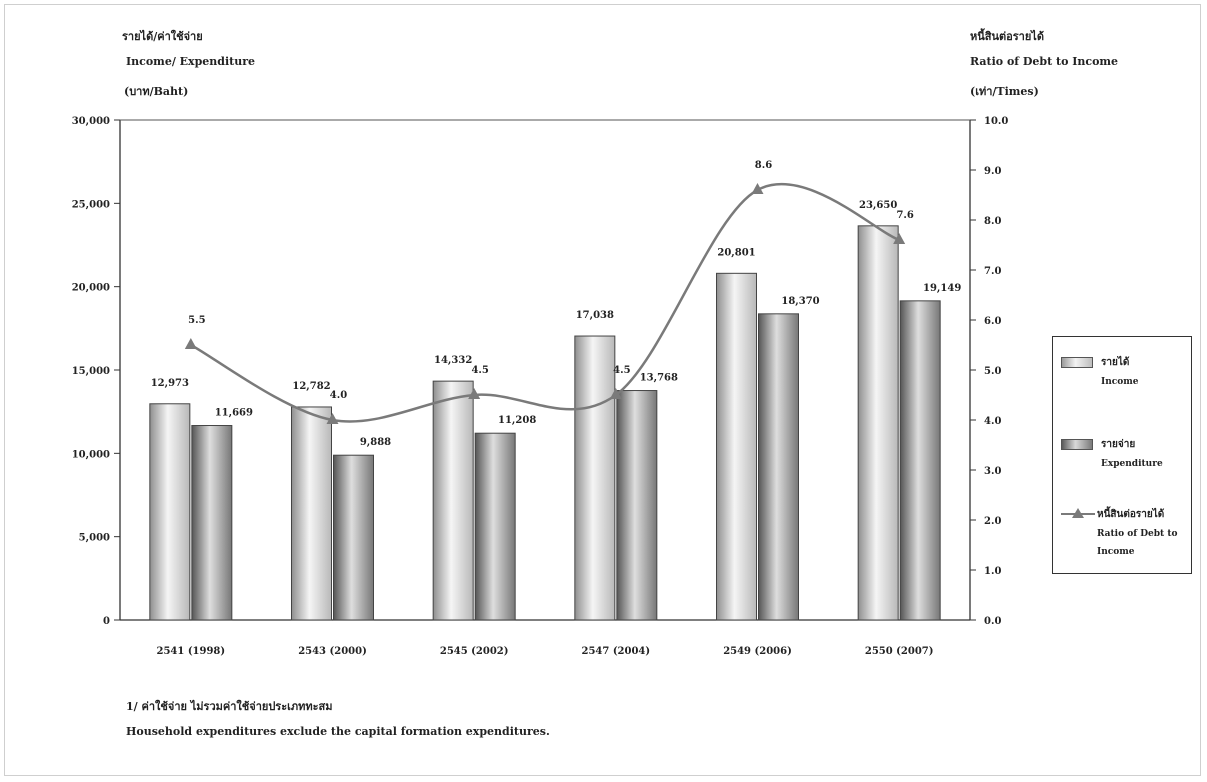 The width and height of the screenshot is (1207, 782). I want to click on left-tick-label: 0, so click(106, 621).